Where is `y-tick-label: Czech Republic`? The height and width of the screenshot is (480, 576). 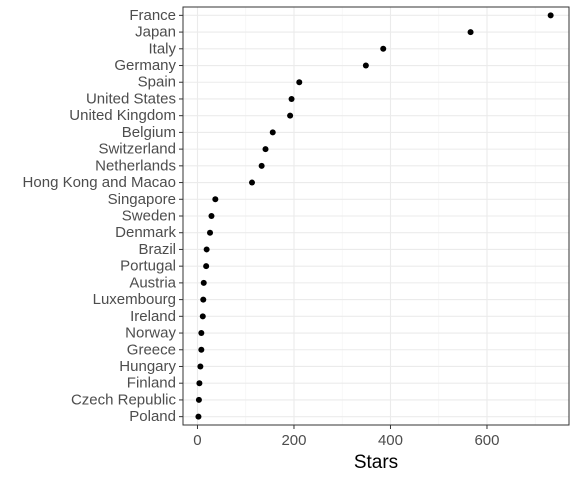 y-tick-label: Czech Republic is located at coordinates (124, 399).